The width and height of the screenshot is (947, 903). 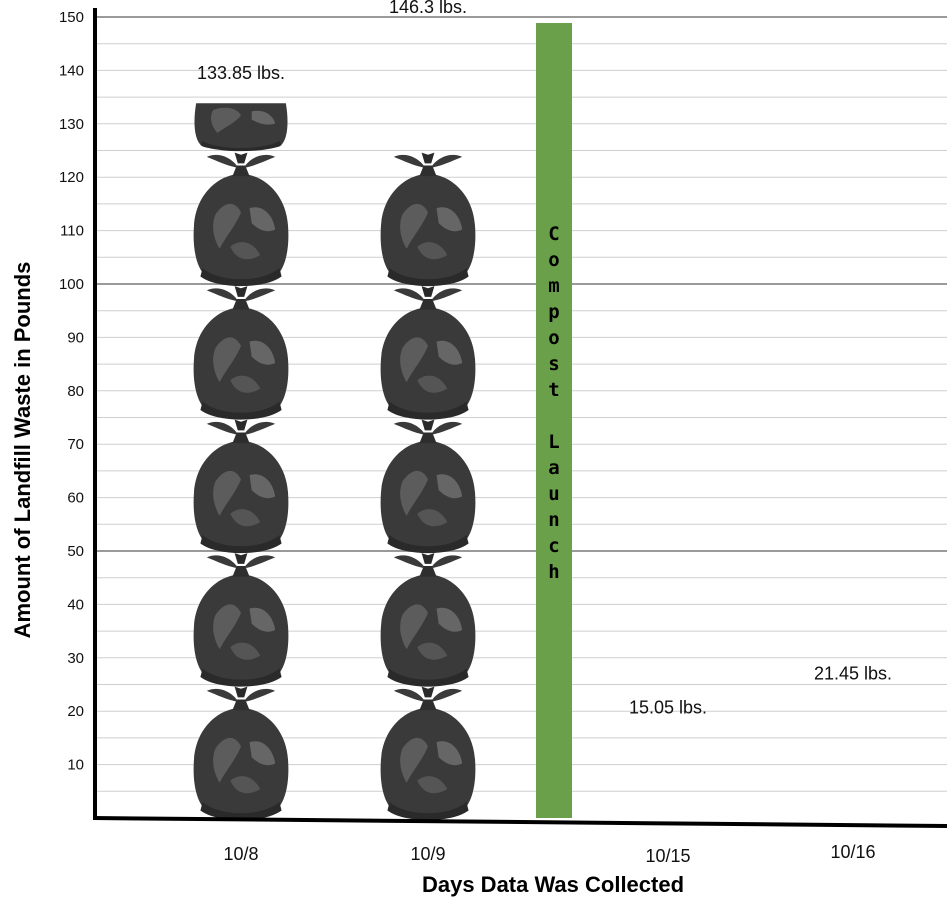 What do you see at coordinates (75, 711) in the screenshot?
I see `y-tick-label: 20` at bounding box center [75, 711].